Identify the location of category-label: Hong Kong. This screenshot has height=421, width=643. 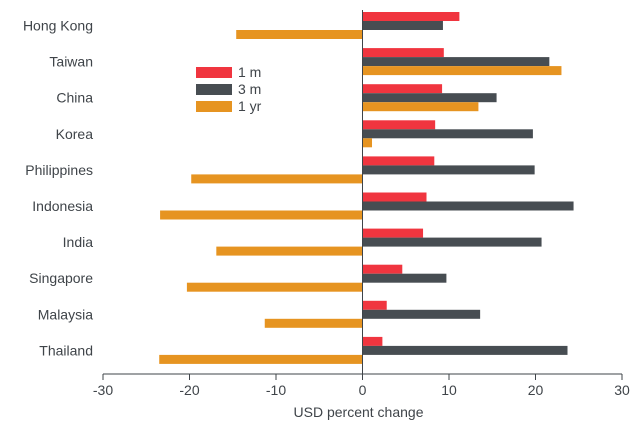
(58, 26).